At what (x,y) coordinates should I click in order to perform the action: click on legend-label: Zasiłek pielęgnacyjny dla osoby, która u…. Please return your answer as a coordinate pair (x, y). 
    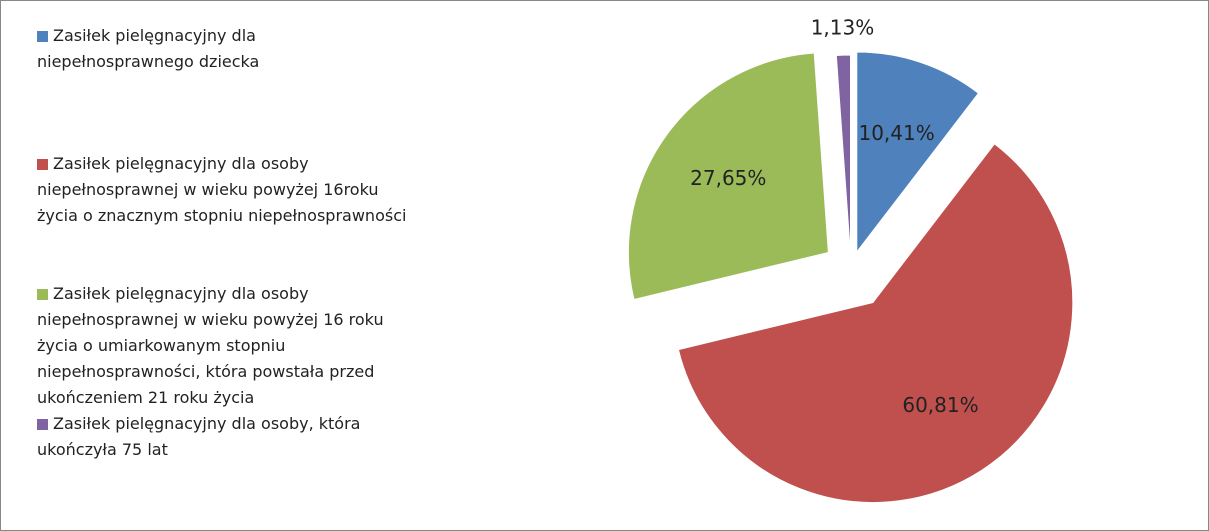
    Looking at the image, I should click on (199, 436).